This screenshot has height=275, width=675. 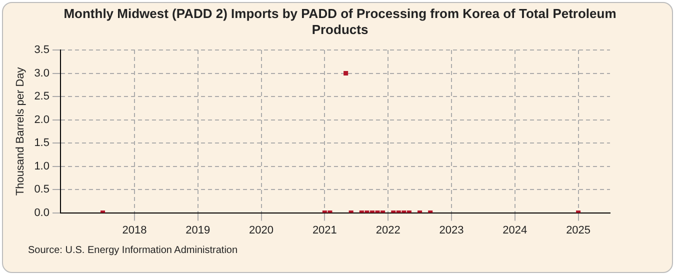 What do you see at coordinates (42, 212) in the screenshot?
I see `y-tick-label: 0.0` at bounding box center [42, 212].